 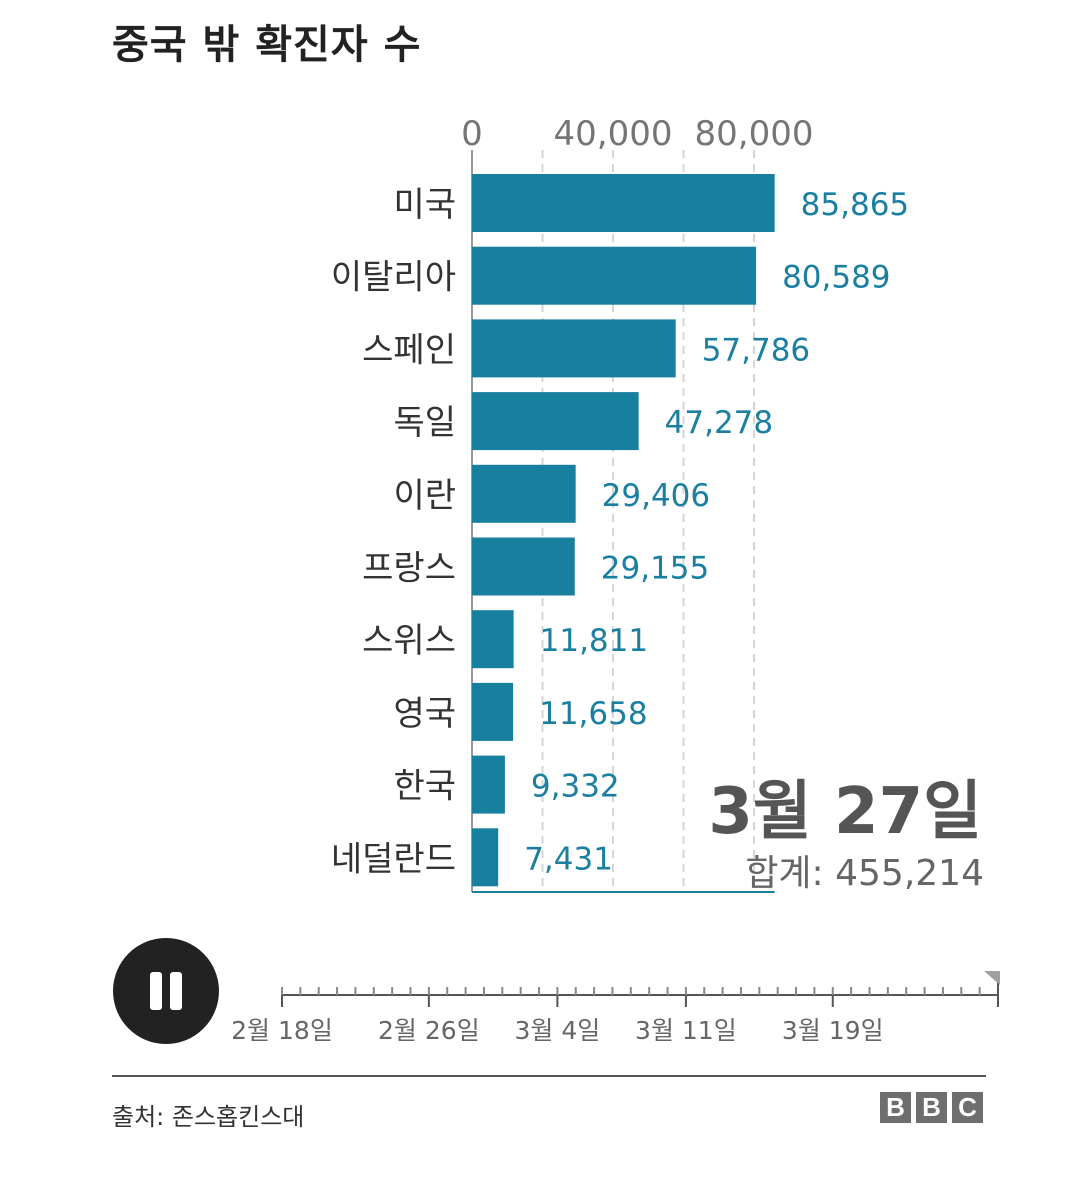 I want to click on bbc-logo: B B C, so click(x=931, y=1107).